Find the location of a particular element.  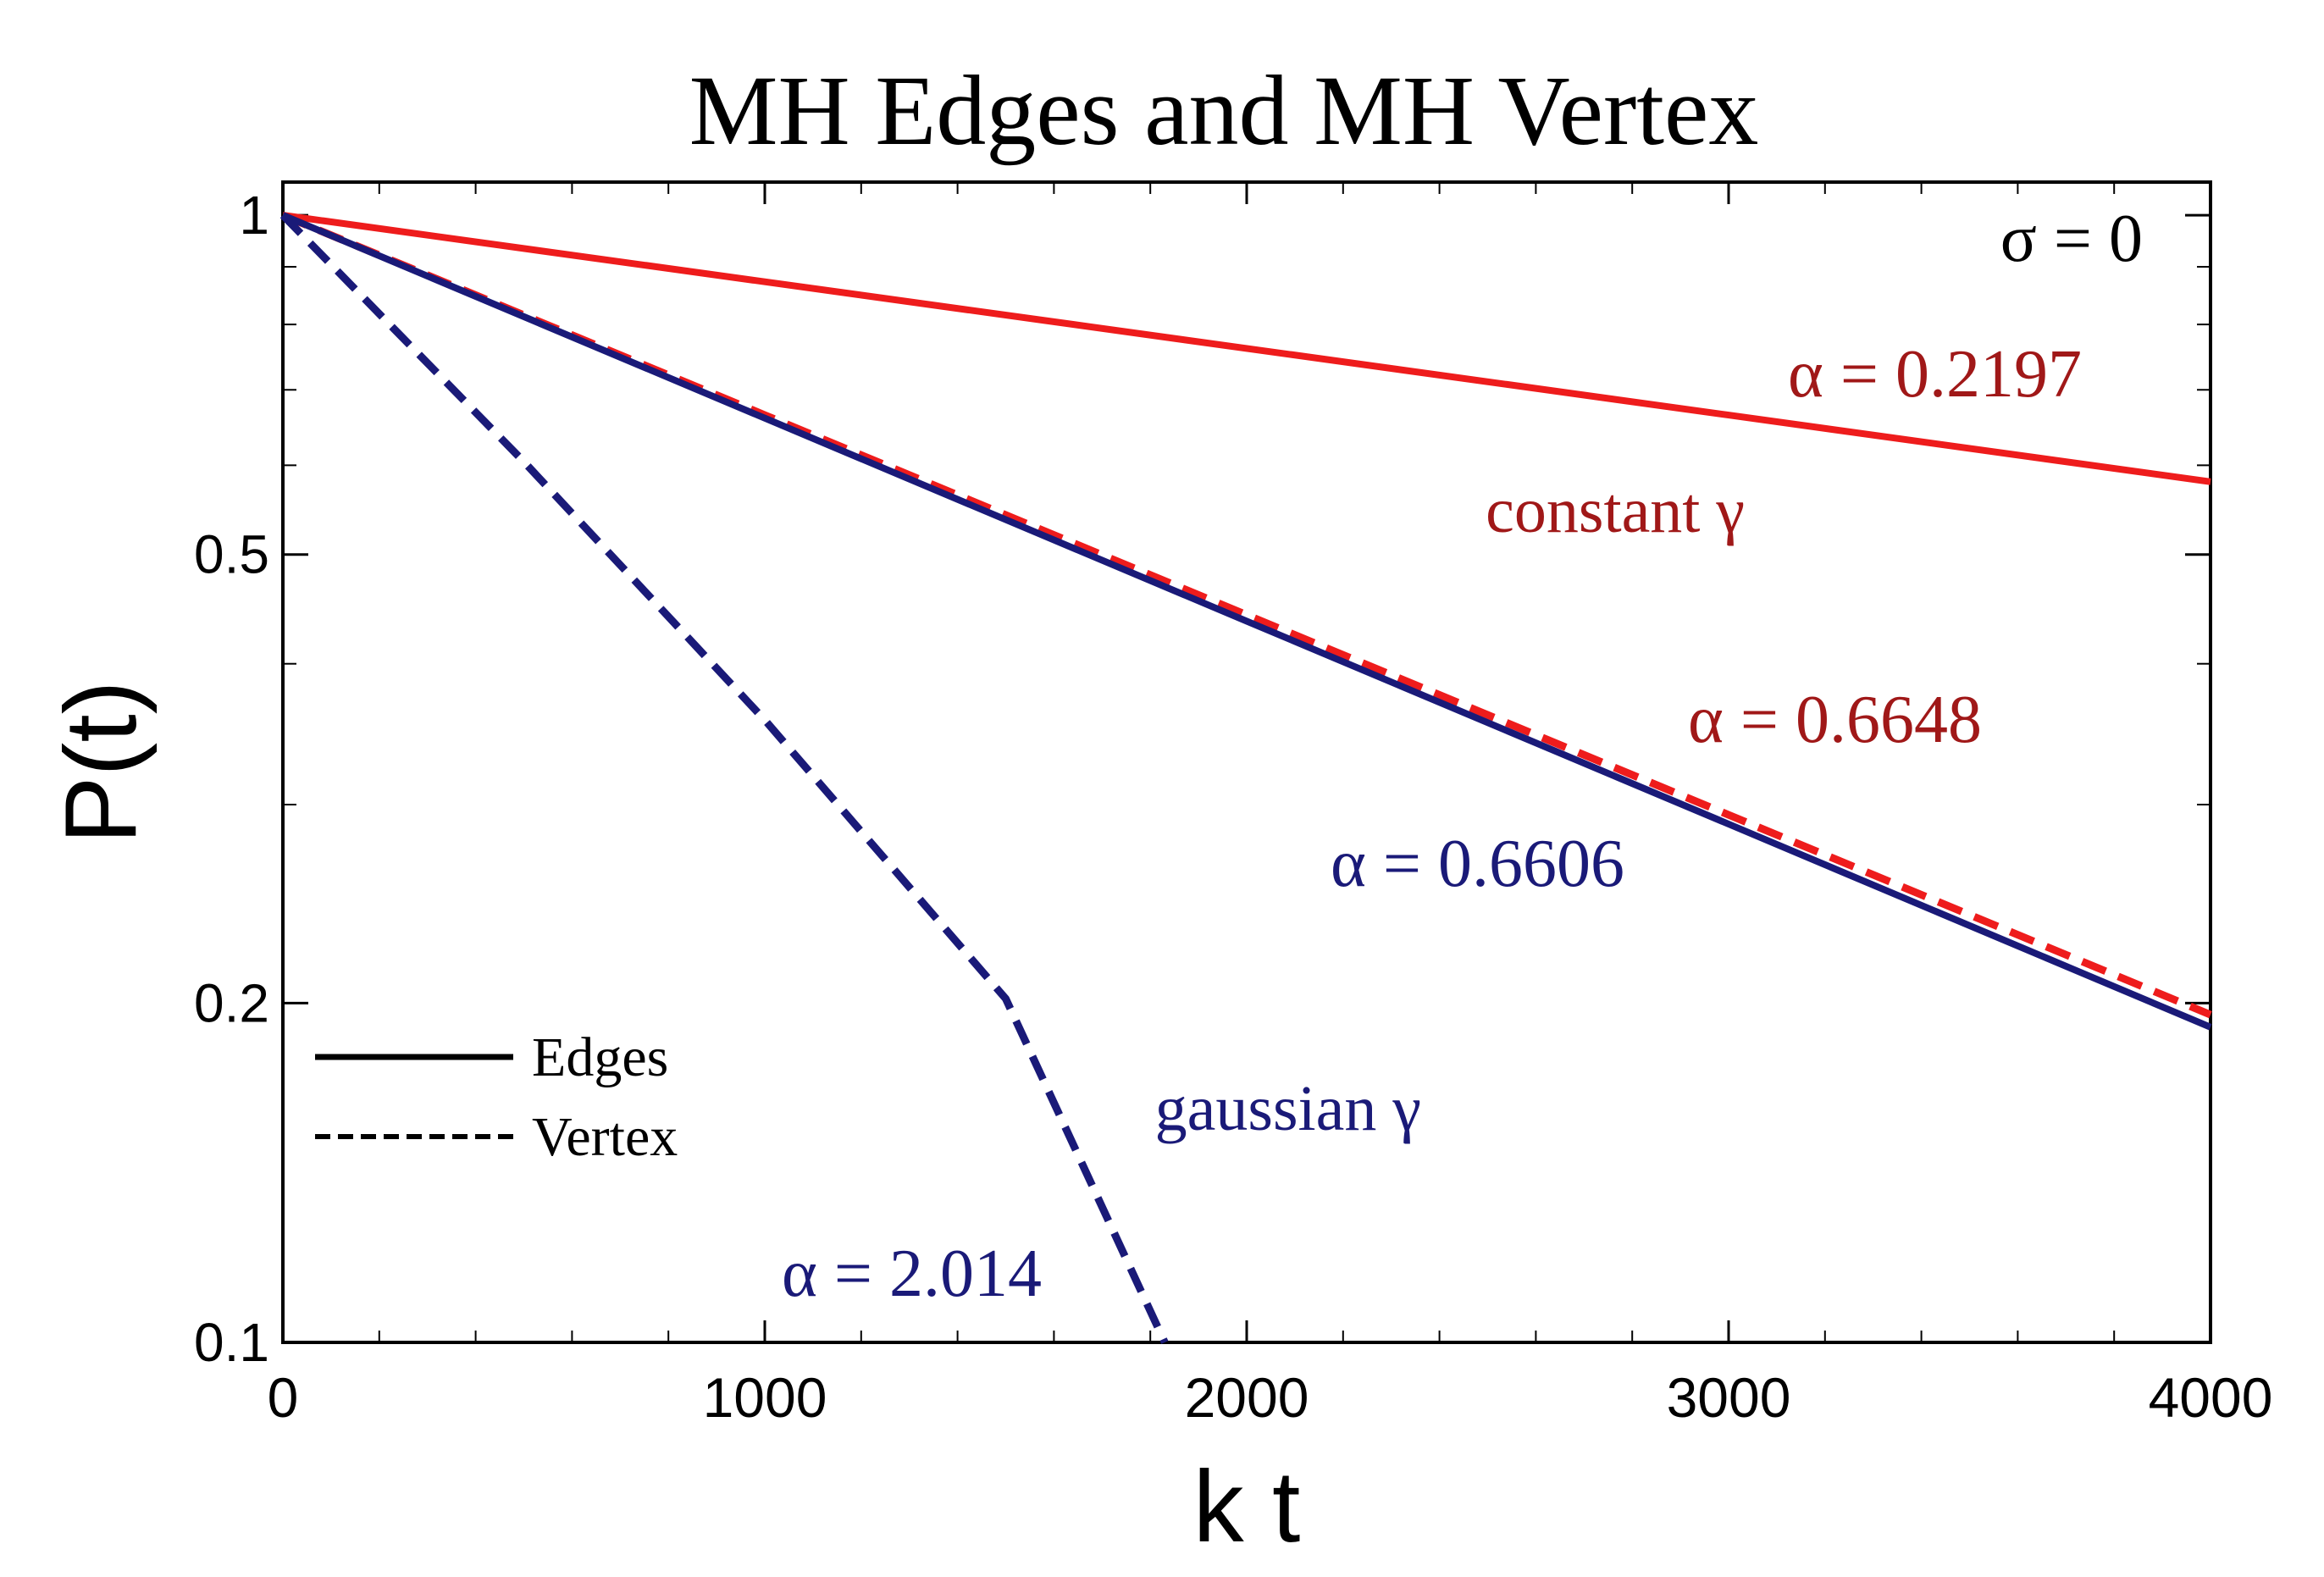

annotation-alpha-constant-vertex: α = 0.6648 is located at coordinates (1835, 720).